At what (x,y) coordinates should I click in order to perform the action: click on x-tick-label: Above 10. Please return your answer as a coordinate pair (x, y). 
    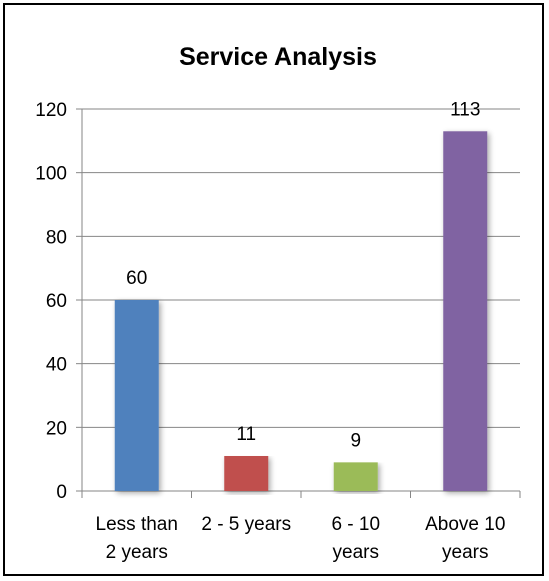
    Looking at the image, I should click on (465, 524).